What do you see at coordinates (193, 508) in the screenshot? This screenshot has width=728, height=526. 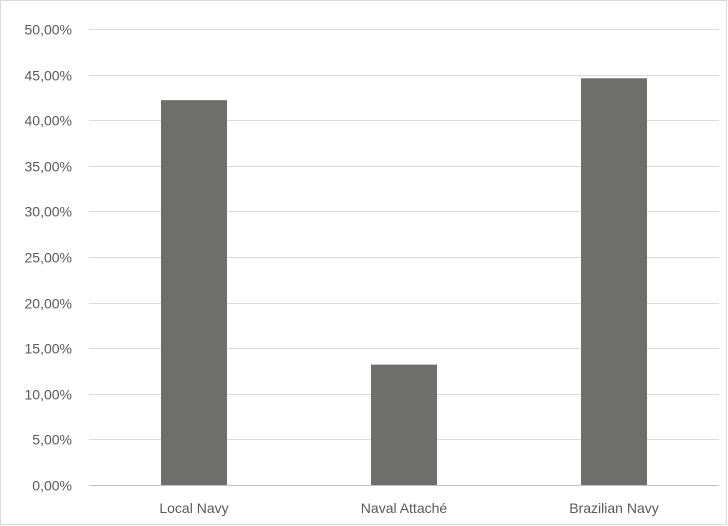 I see `x-category-label: Local Navy` at bounding box center [193, 508].